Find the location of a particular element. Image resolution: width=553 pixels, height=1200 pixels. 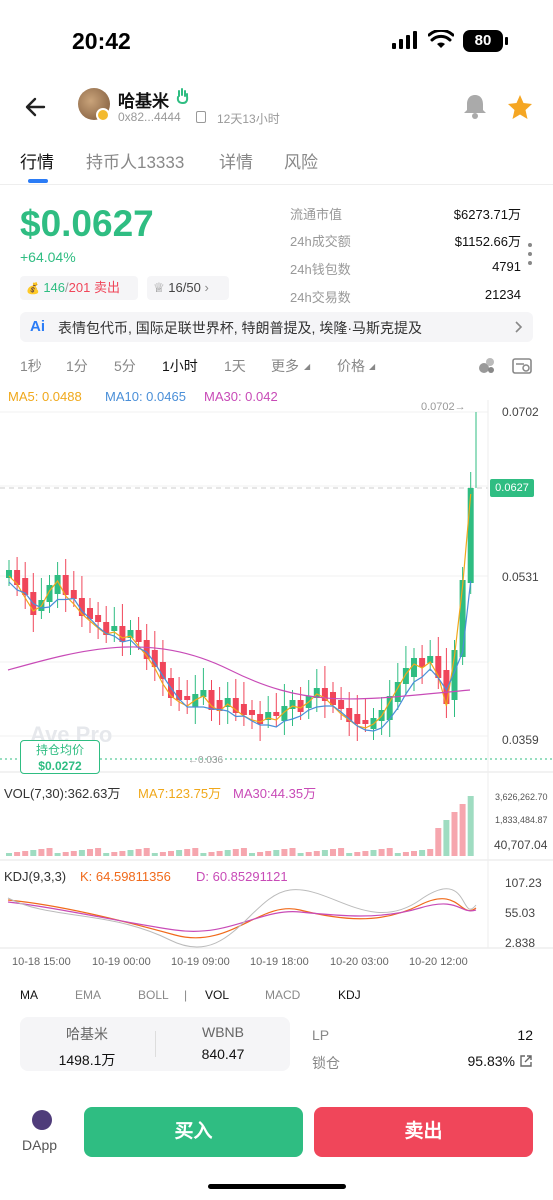

stat-value-market-cap: $6273.71万 is located at coordinates (487, 214).